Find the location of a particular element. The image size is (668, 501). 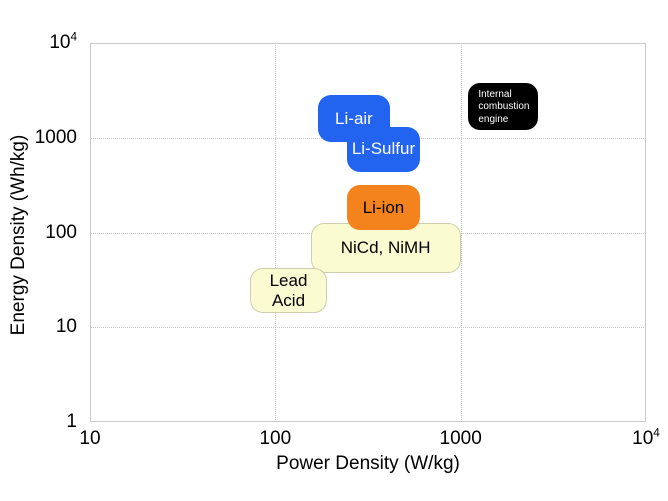

region-label-li-sulfur: Li-Sulfur is located at coordinates (383, 149).